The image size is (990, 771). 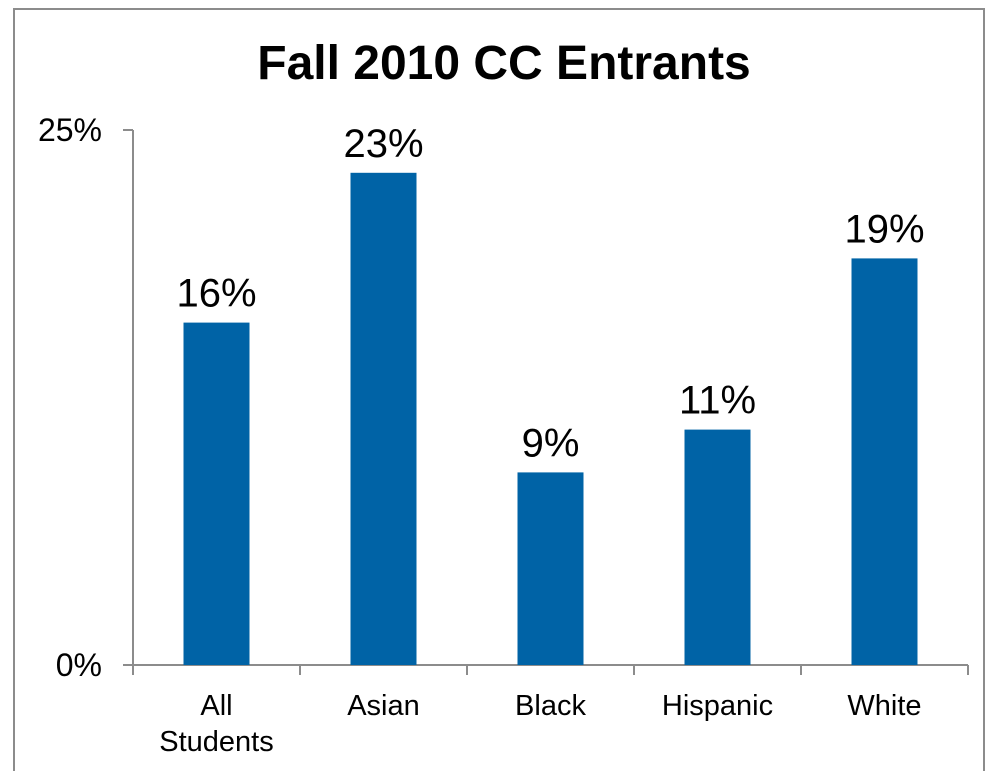 I want to click on chart-title: Fall 2010 CC Entrants, so click(x=504, y=63).